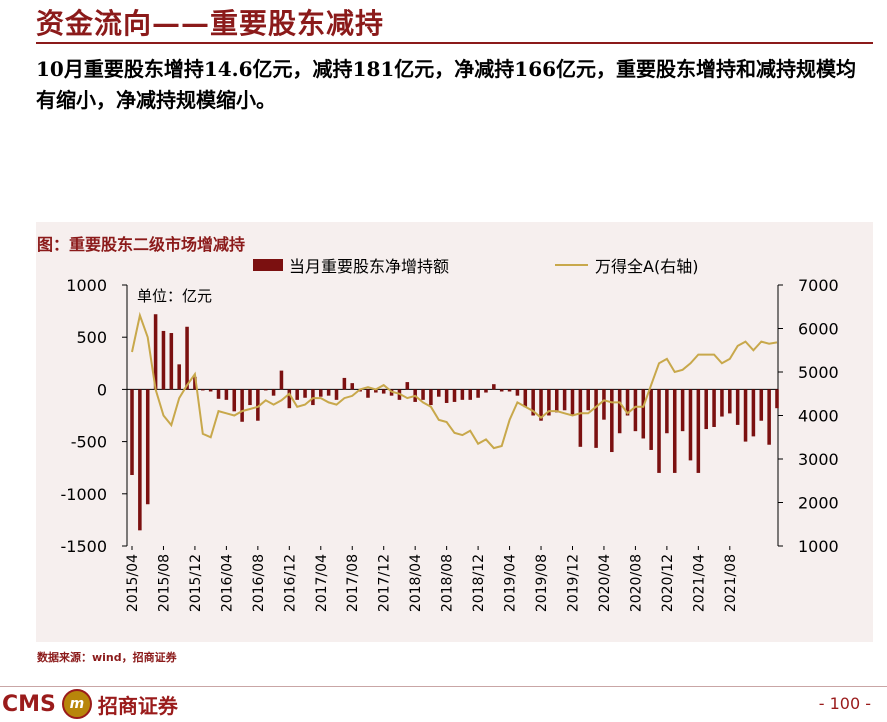  I want to click on logo-mark-icon: m, so click(76, 704).